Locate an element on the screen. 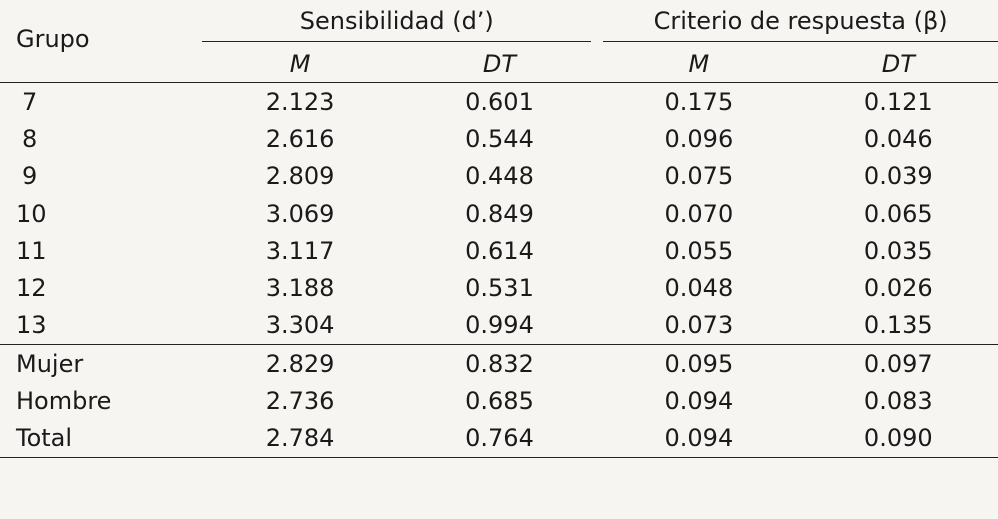  cell-sensitivity-sd: 0.832 is located at coordinates (499, 363).